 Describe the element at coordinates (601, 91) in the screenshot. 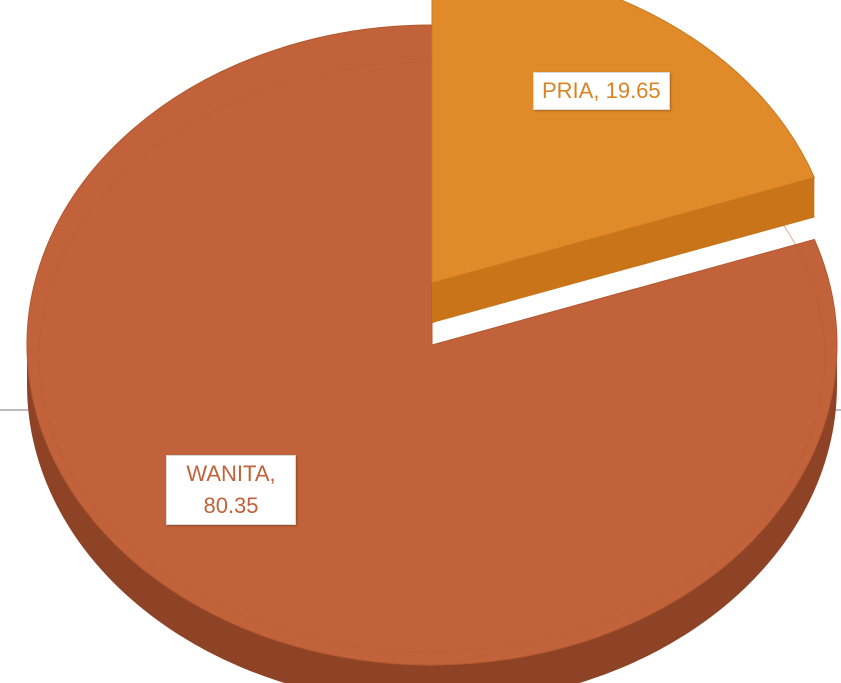

I see `data-label-pria: PRIA, 19.65` at that location.